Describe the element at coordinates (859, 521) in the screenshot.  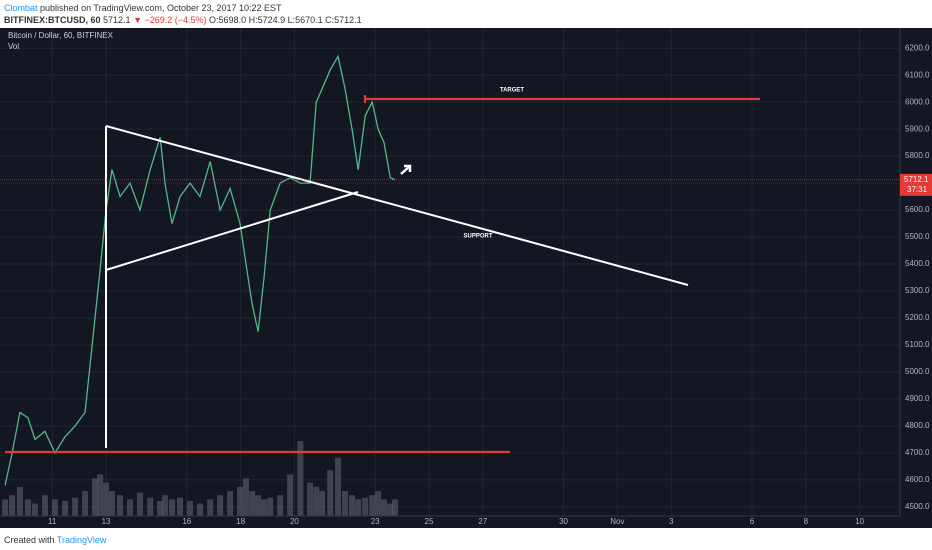
I see `x-tick-label: 10` at that location.